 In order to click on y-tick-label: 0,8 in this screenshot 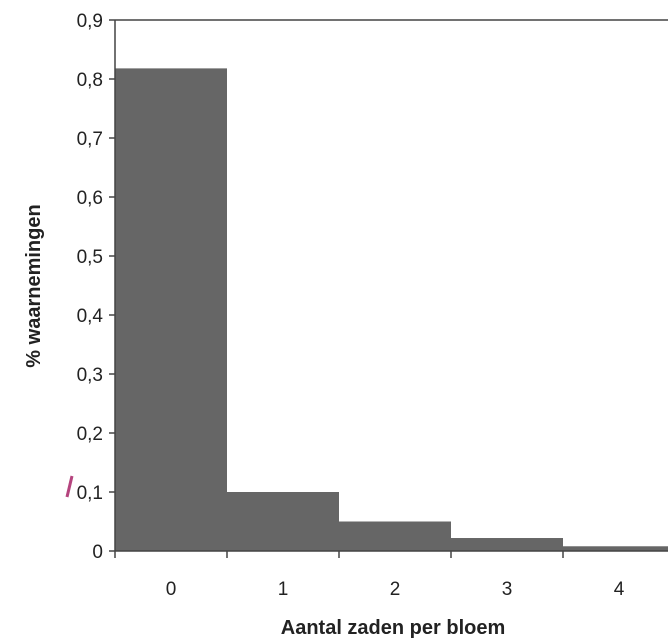, I will do `click(90, 80)`.